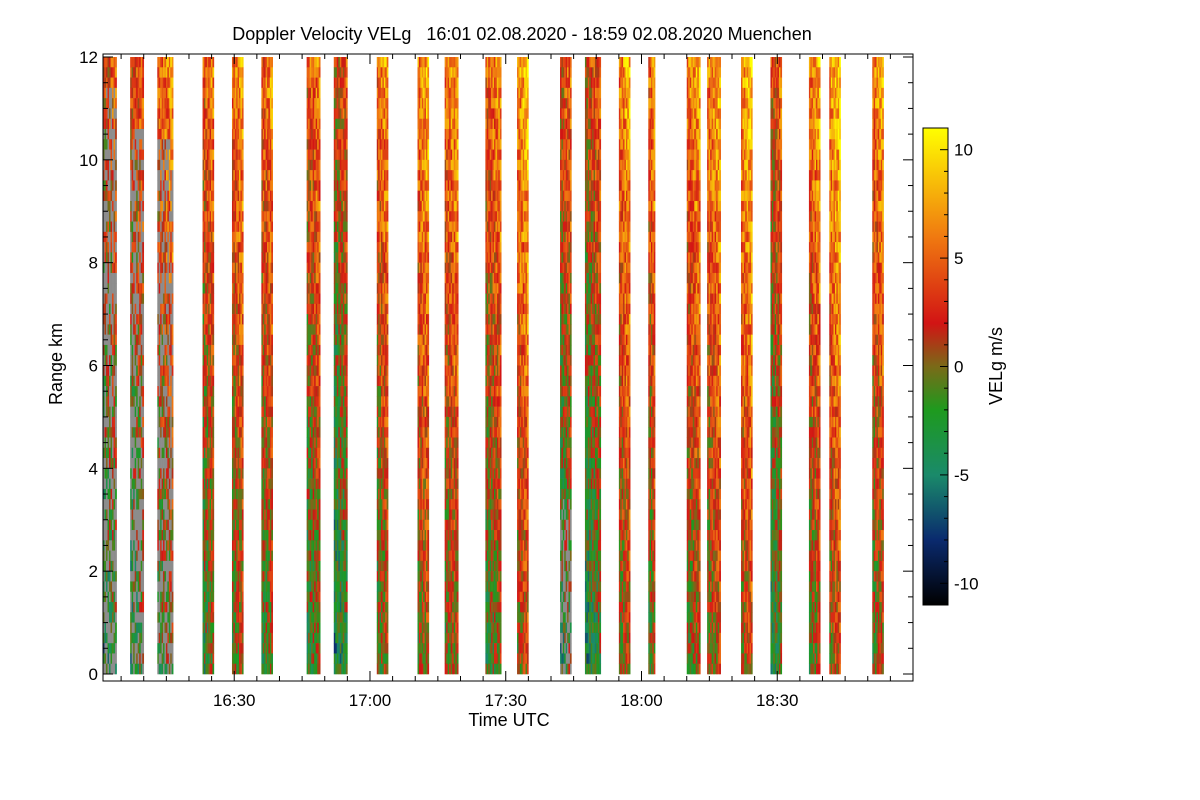 This screenshot has height=800, width=1200. I want to click on x-tick-label: 16:30, so click(234, 700).